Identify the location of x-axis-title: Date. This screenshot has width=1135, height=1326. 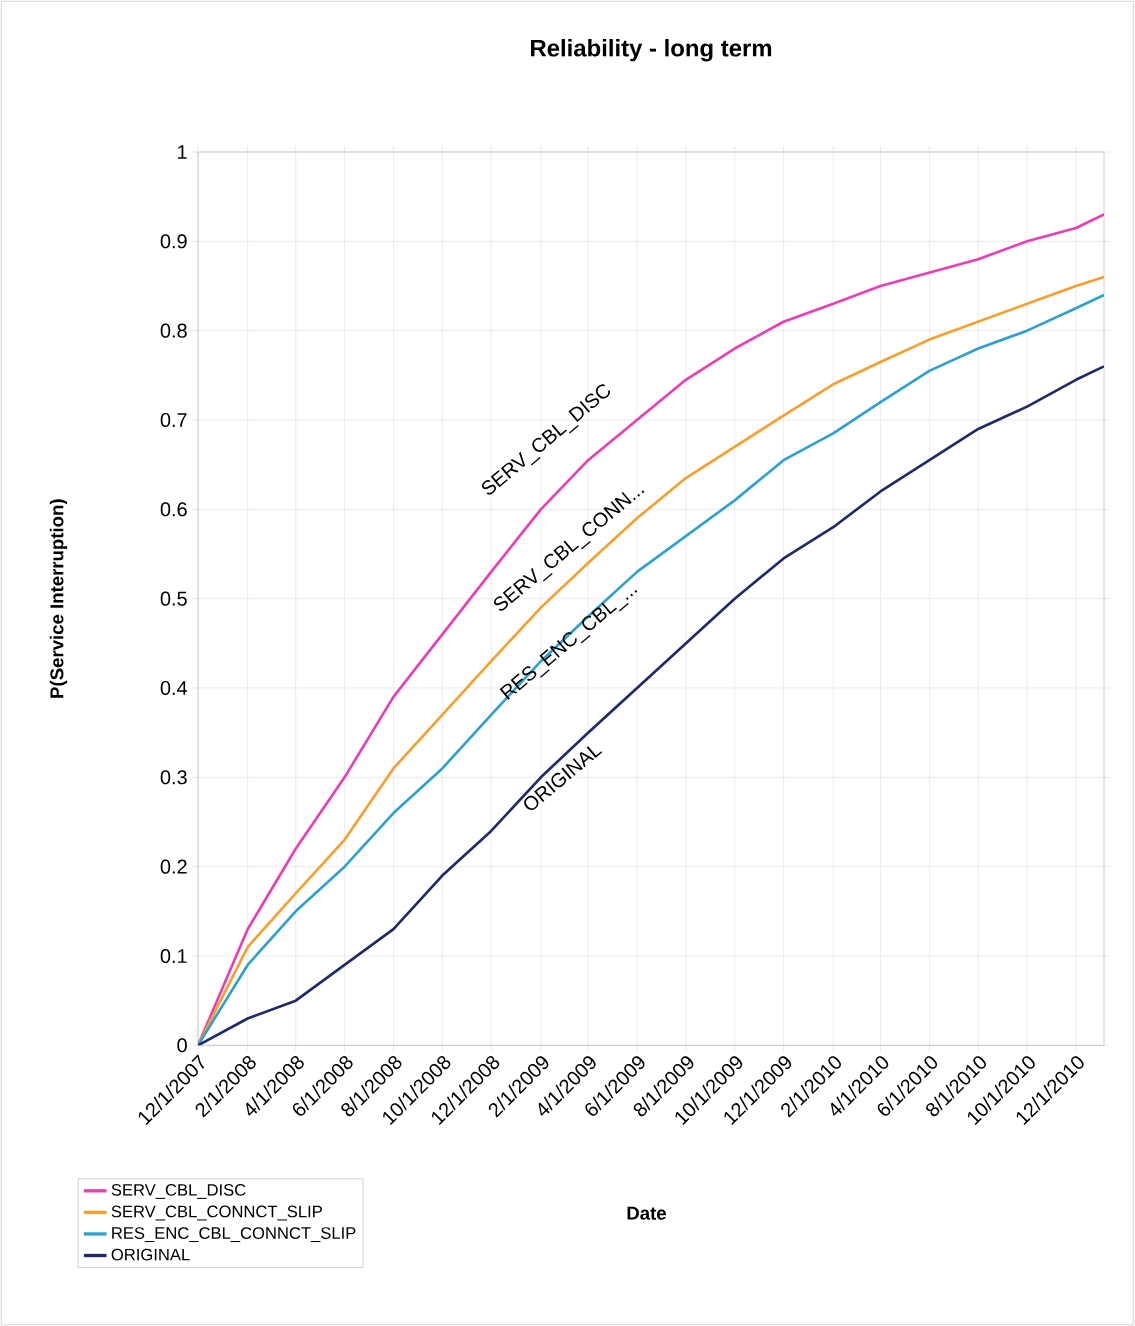
(647, 1213).